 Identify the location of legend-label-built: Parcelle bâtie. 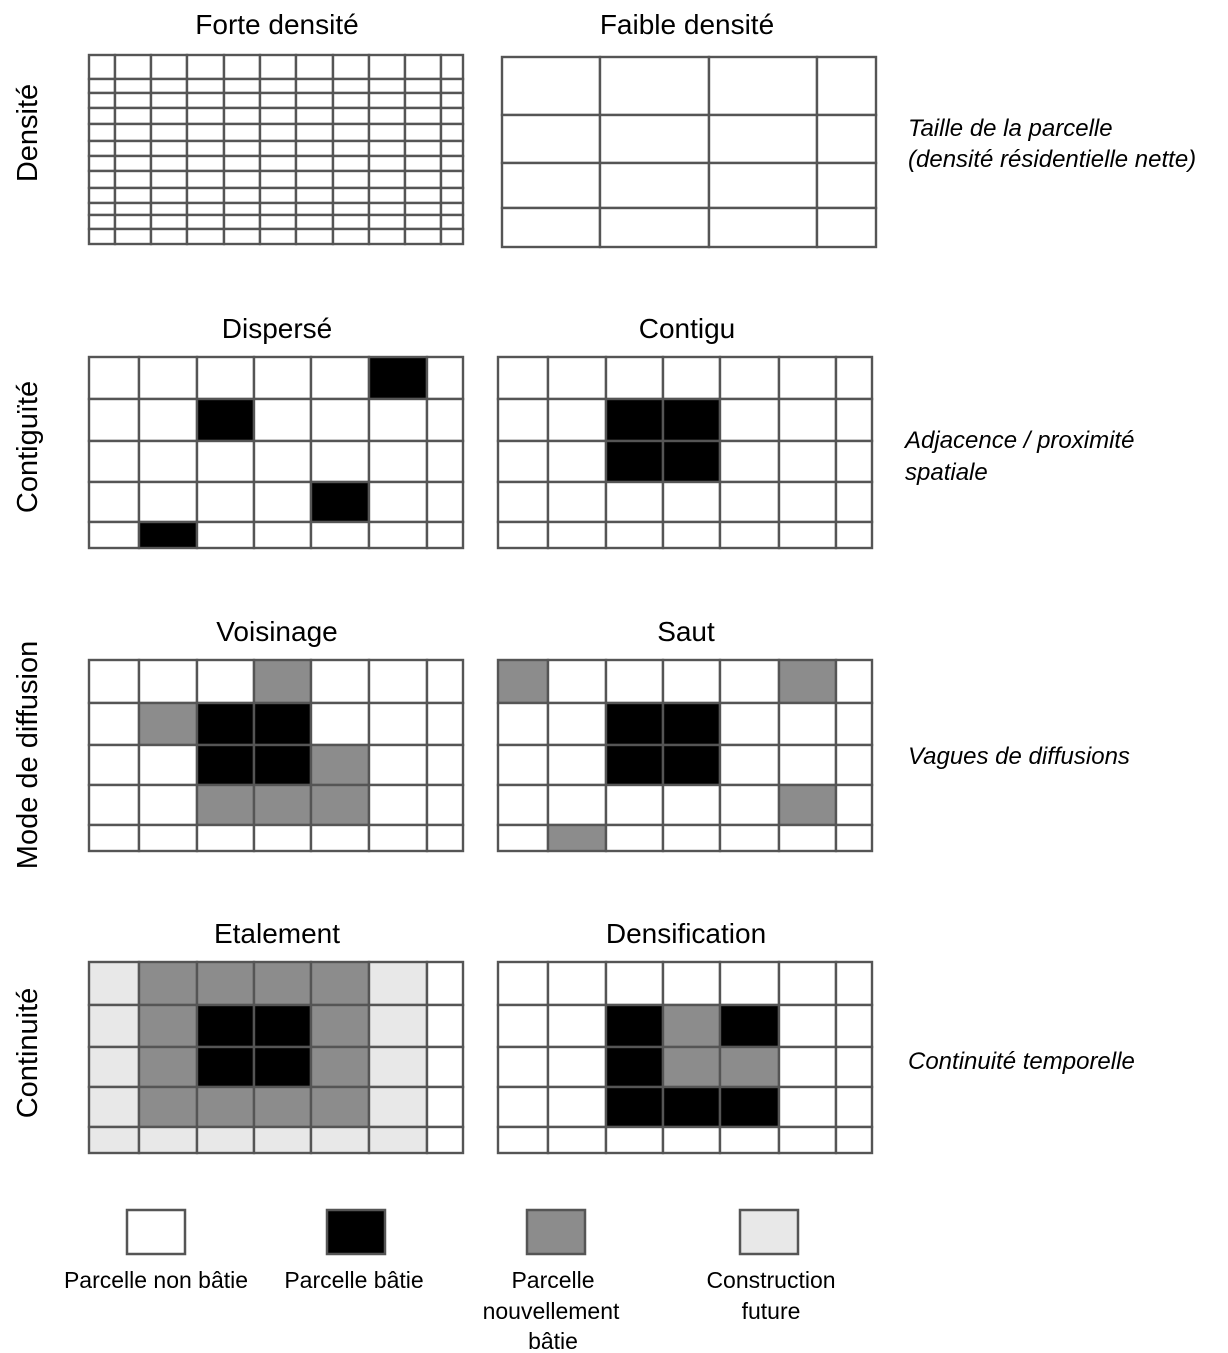
(353, 1280).